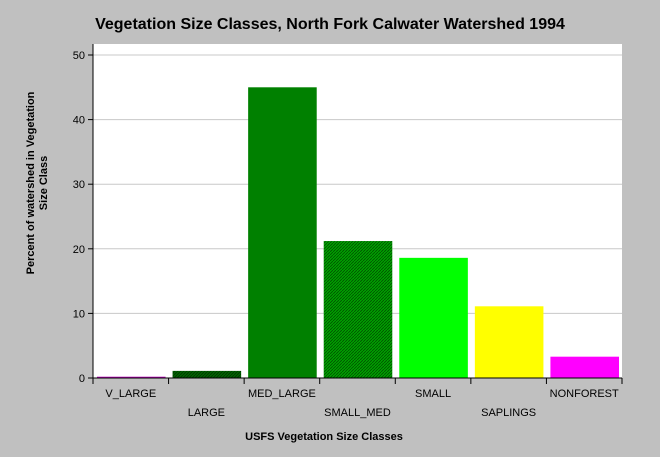  What do you see at coordinates (79, 121) in the screenshot?
I see `y-tick-label: 40` at bounding box center [79, 121].